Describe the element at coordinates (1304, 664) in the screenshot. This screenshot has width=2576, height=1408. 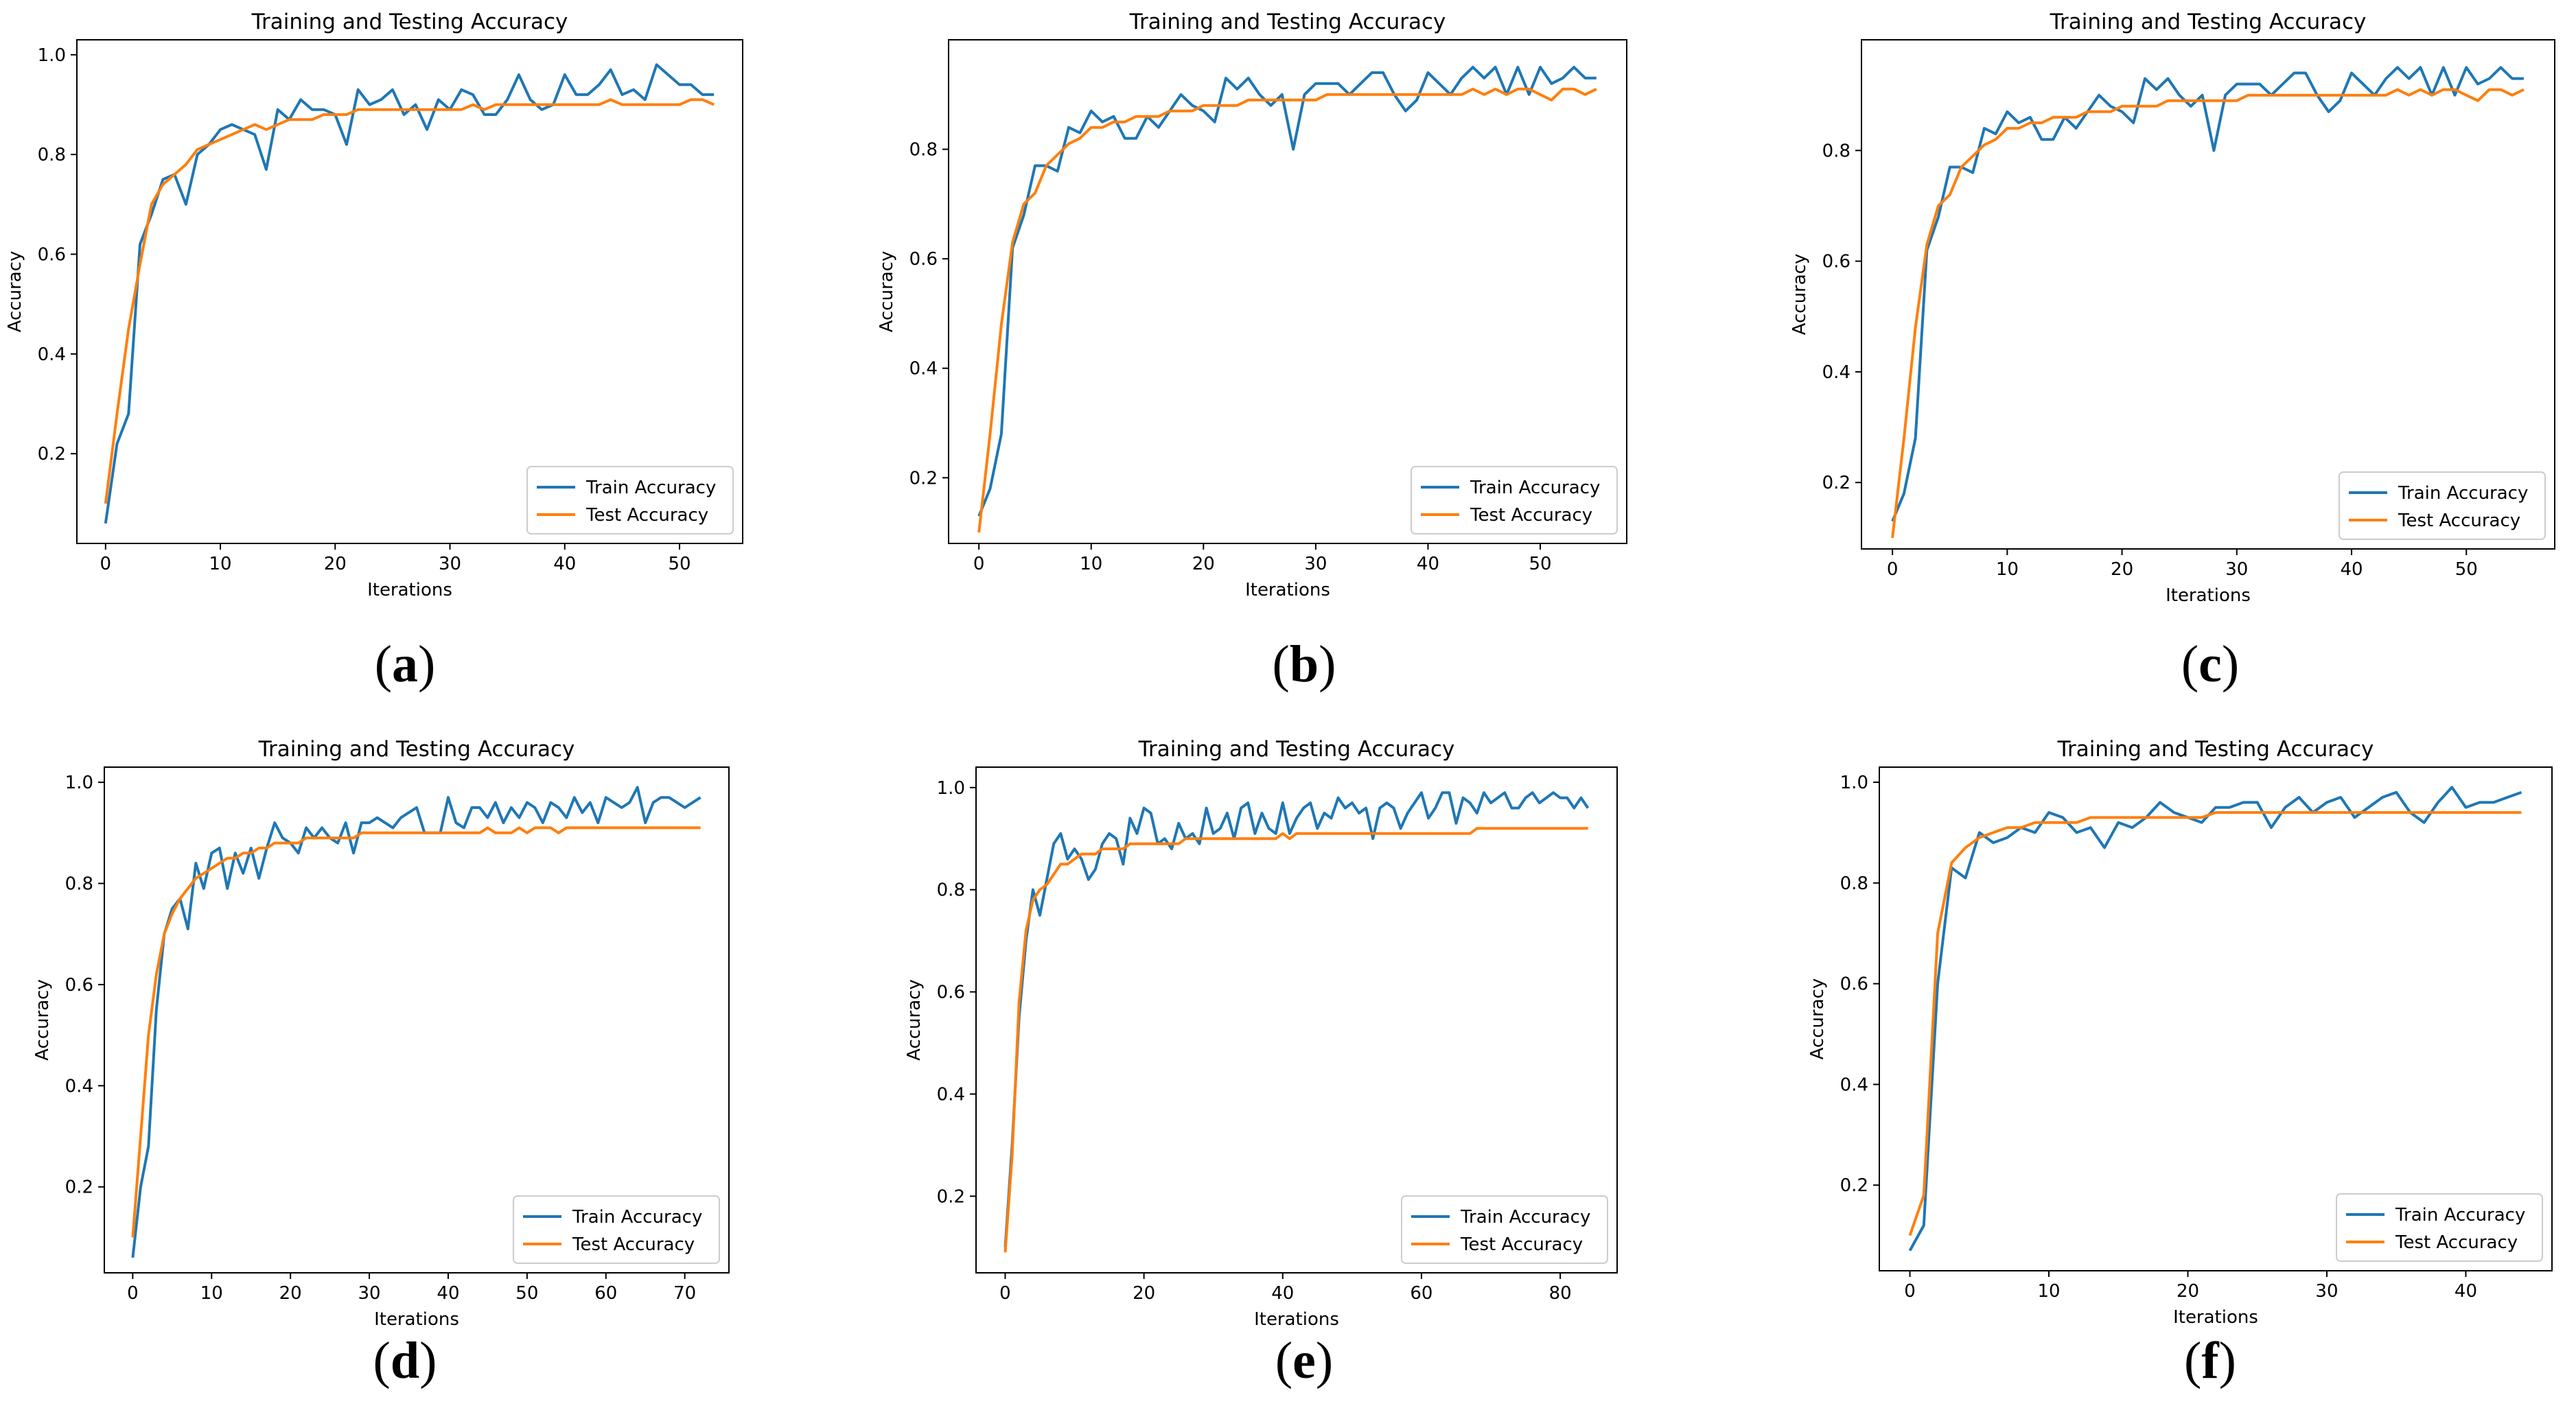
I see `panel-label-b: (b)` at that location.